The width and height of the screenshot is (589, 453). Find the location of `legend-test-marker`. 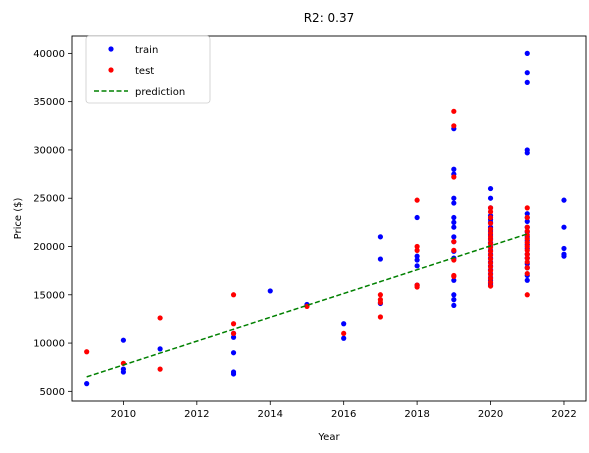

legend-test-marker is located at coordinates (111, 70).